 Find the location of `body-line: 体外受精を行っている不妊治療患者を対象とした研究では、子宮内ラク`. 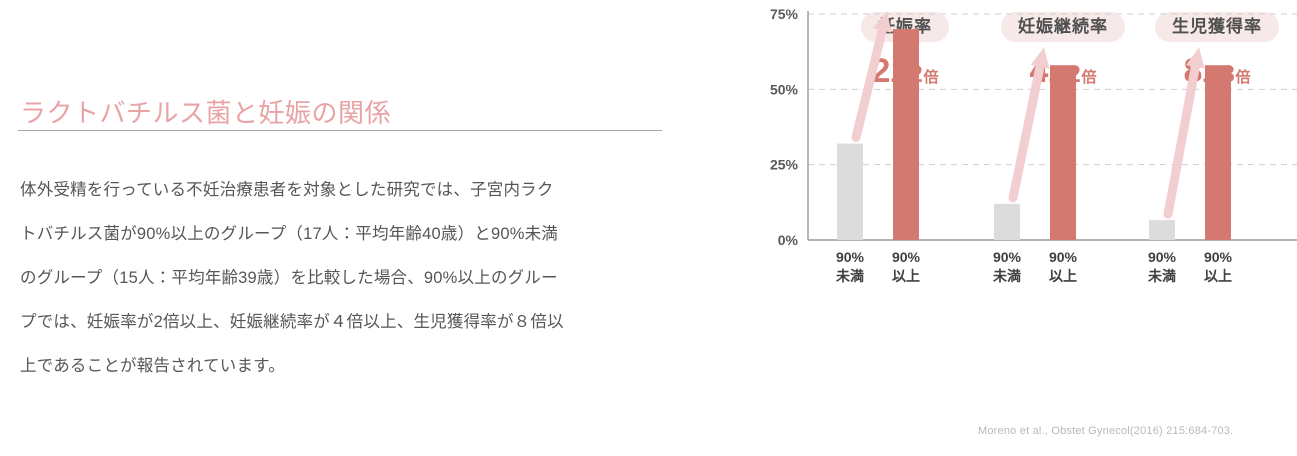

body-line: 体外受精を行っている不妊治療患者を対象とした研究では、子宮内ラク is located at coordinates (287, 190).